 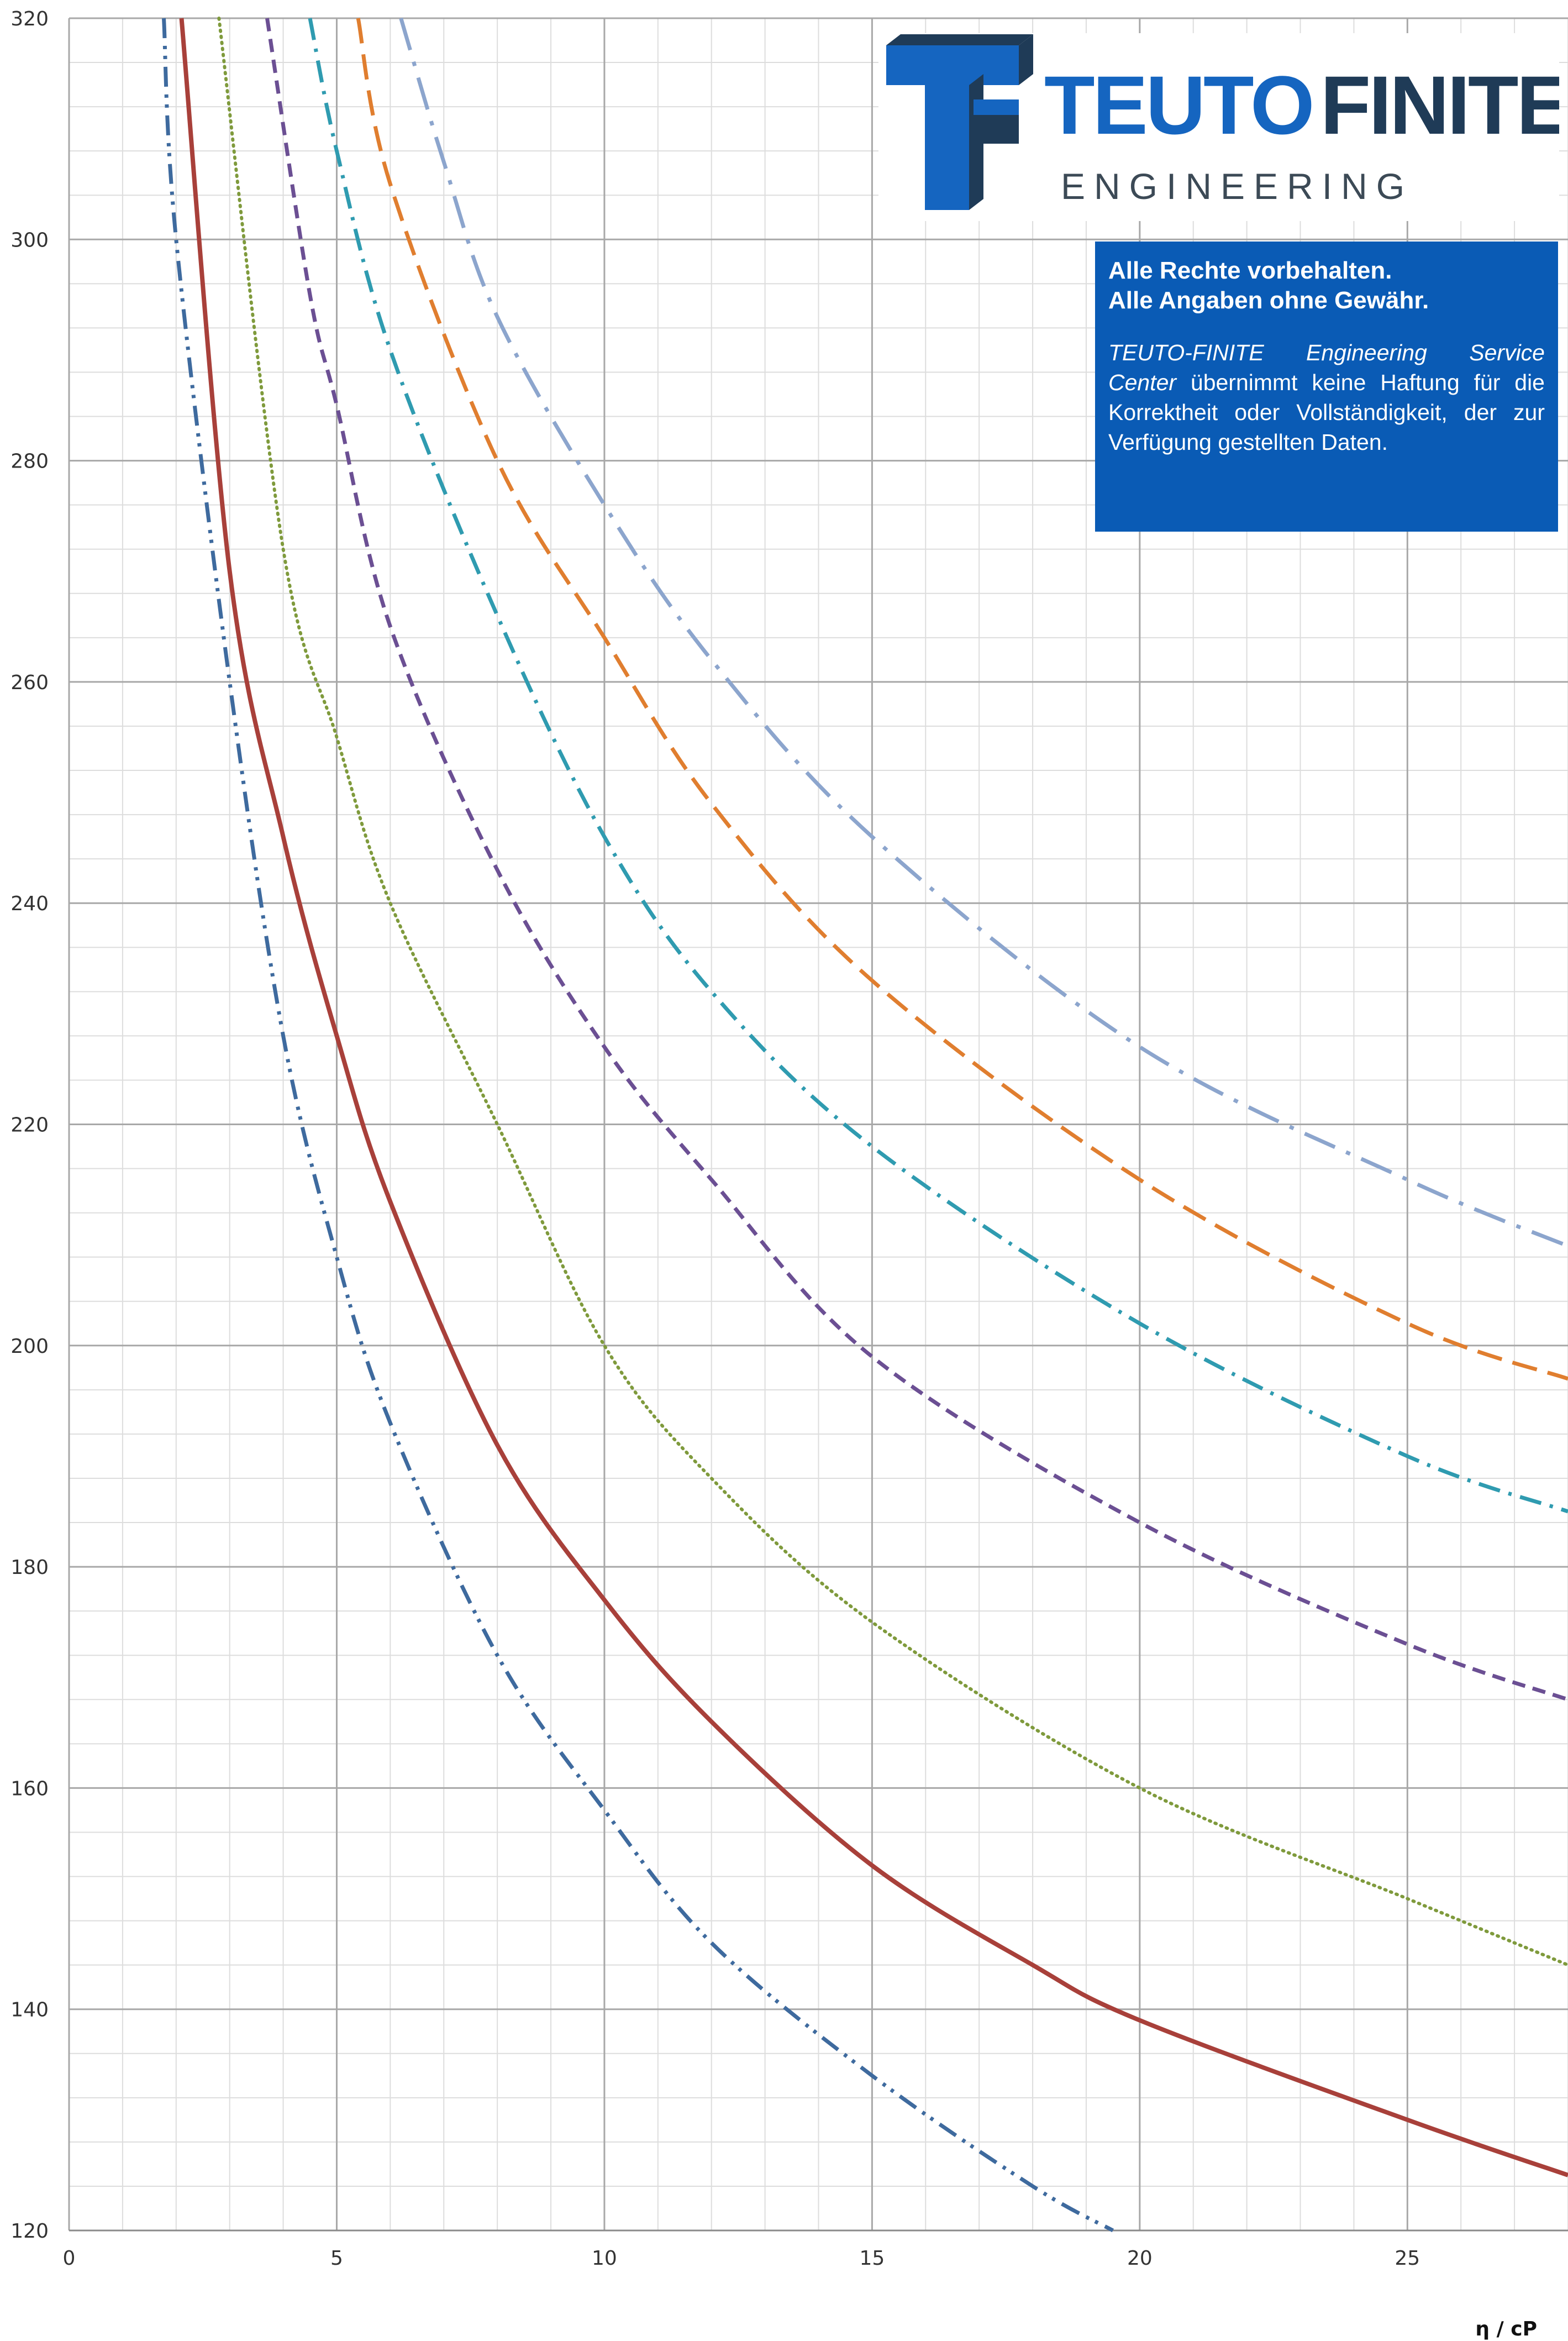 I want to click on y-tick-label: 140, so click(x=29, y=2010).